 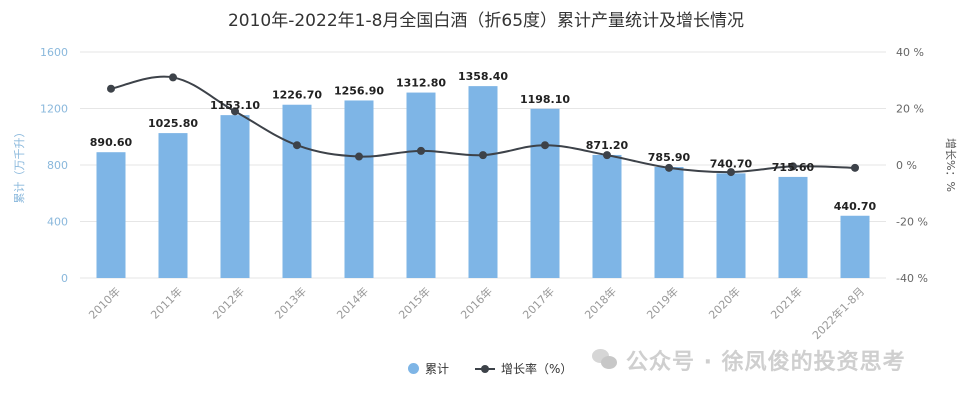 What do you see at coordinates (57, 165) in the screenshot?
I see `y-tick-label: 800` at bounding box center [57, 165].